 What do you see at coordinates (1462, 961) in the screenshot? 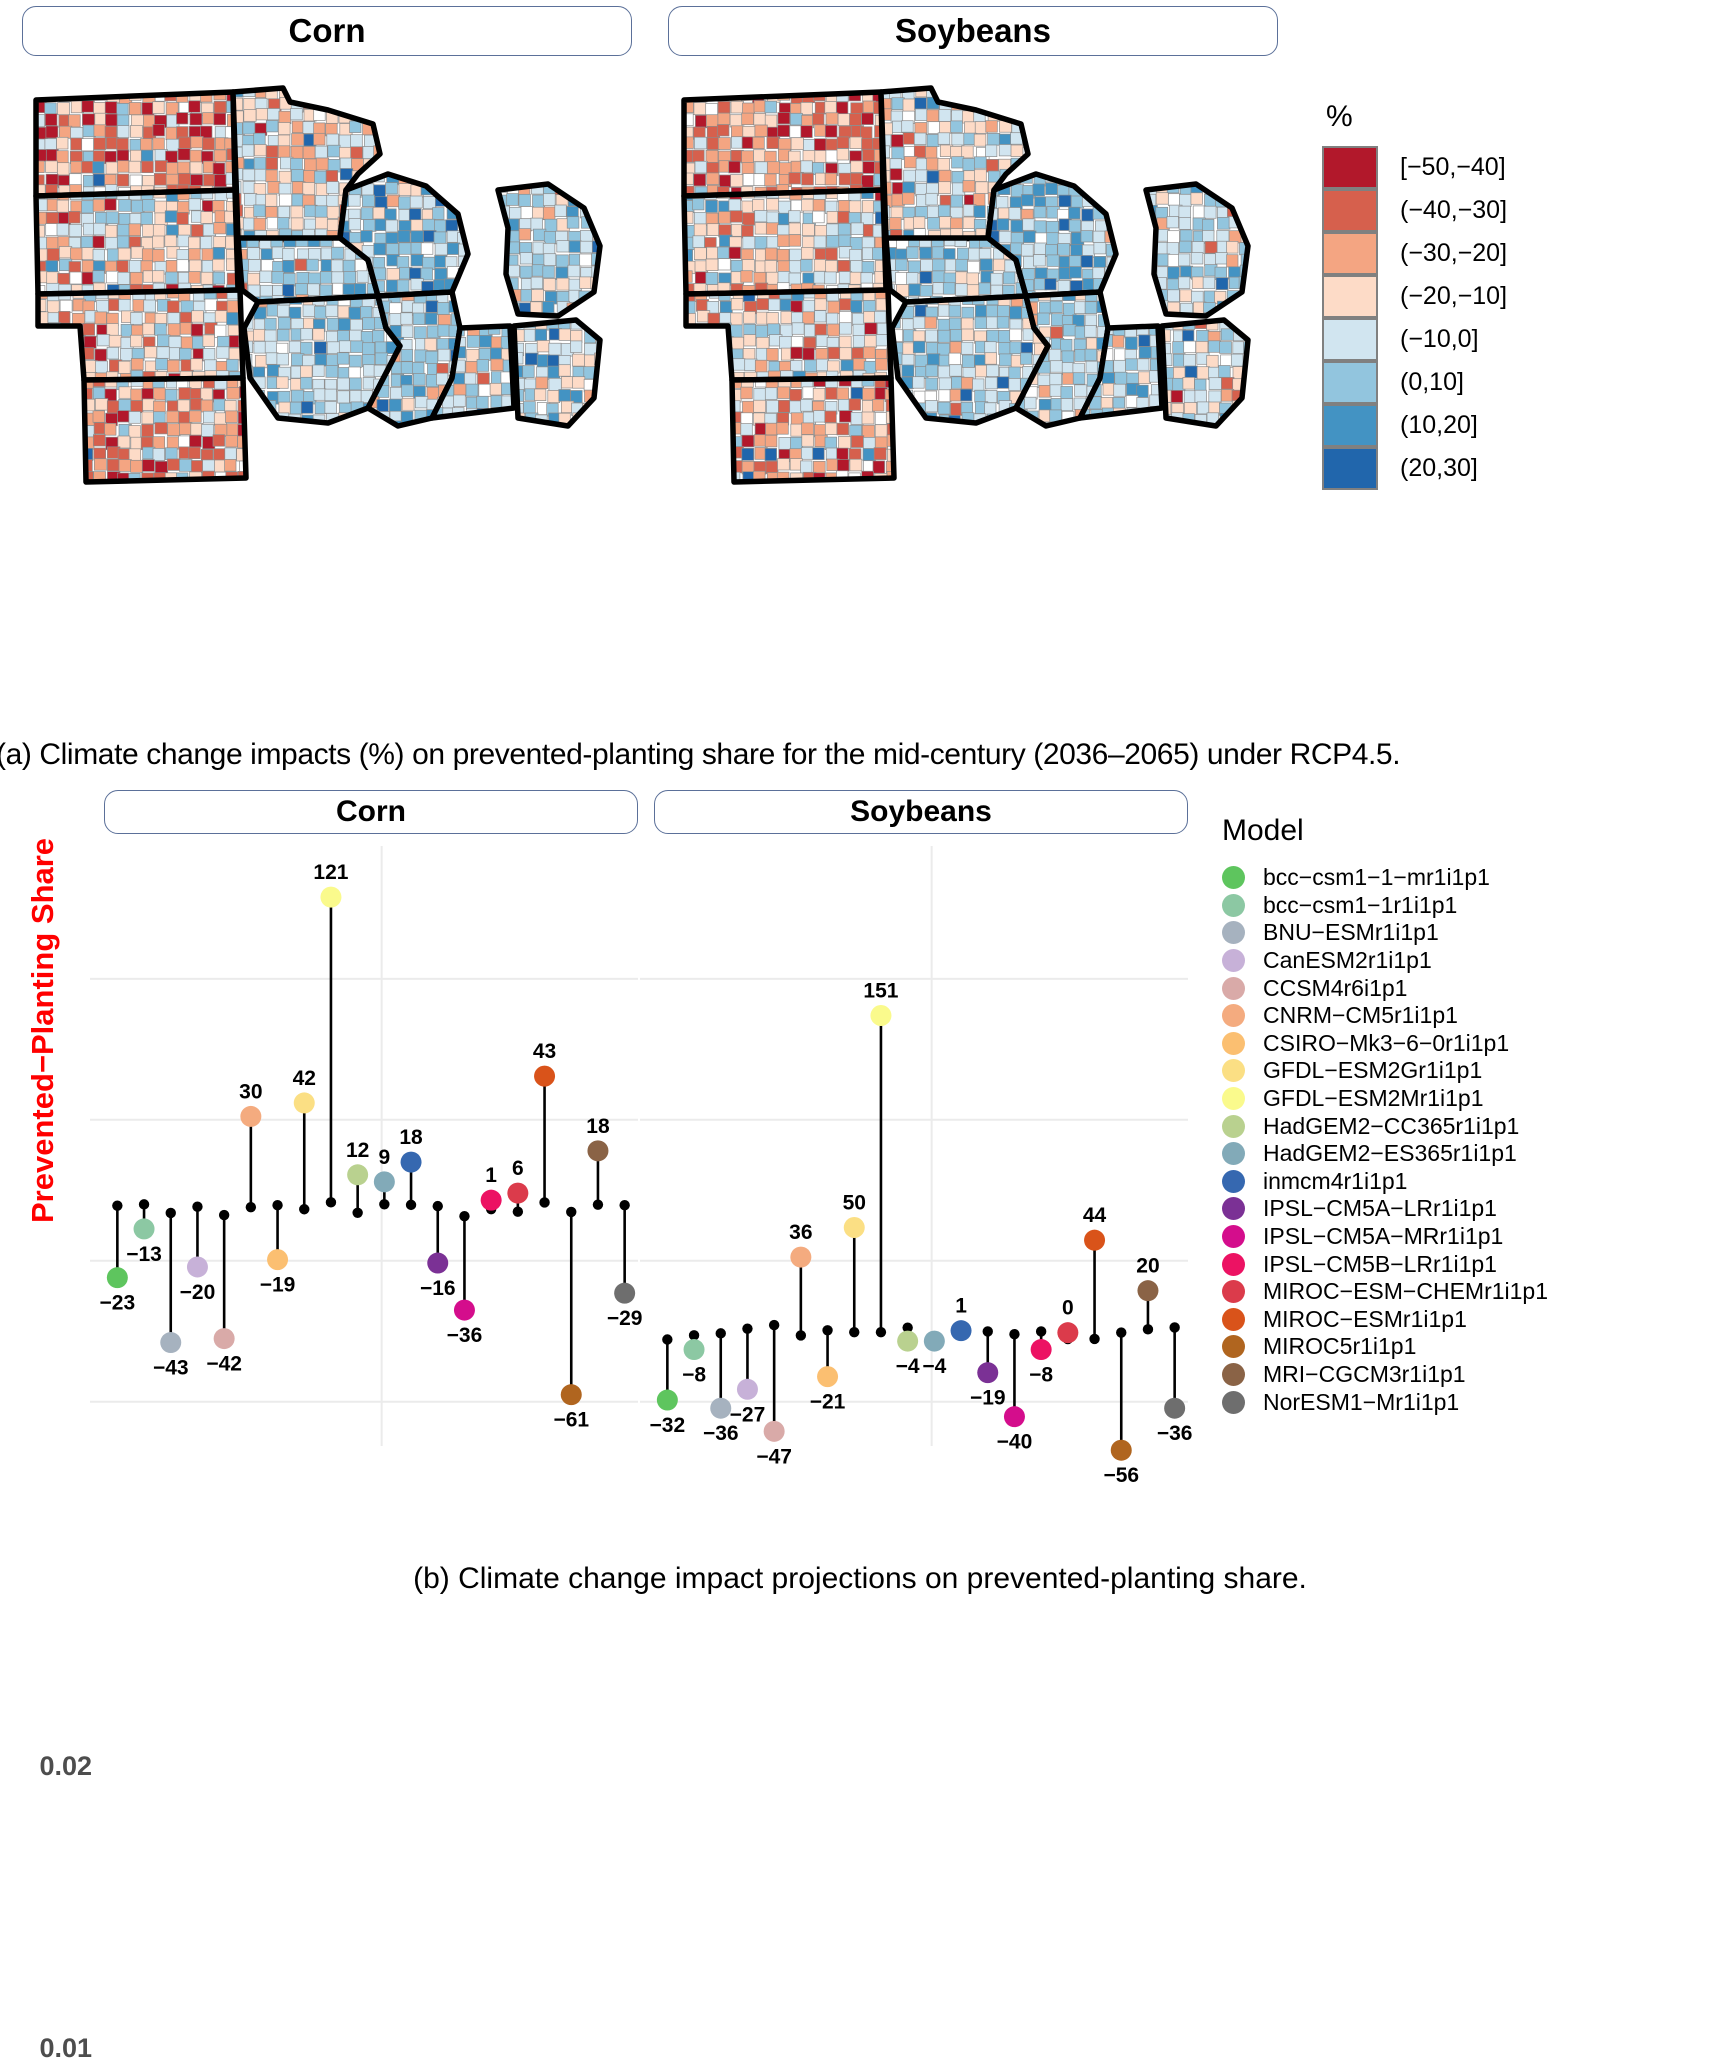
I see `model-legend-item: CanESM2r1i1p1` at bounding box center [1462, 961].